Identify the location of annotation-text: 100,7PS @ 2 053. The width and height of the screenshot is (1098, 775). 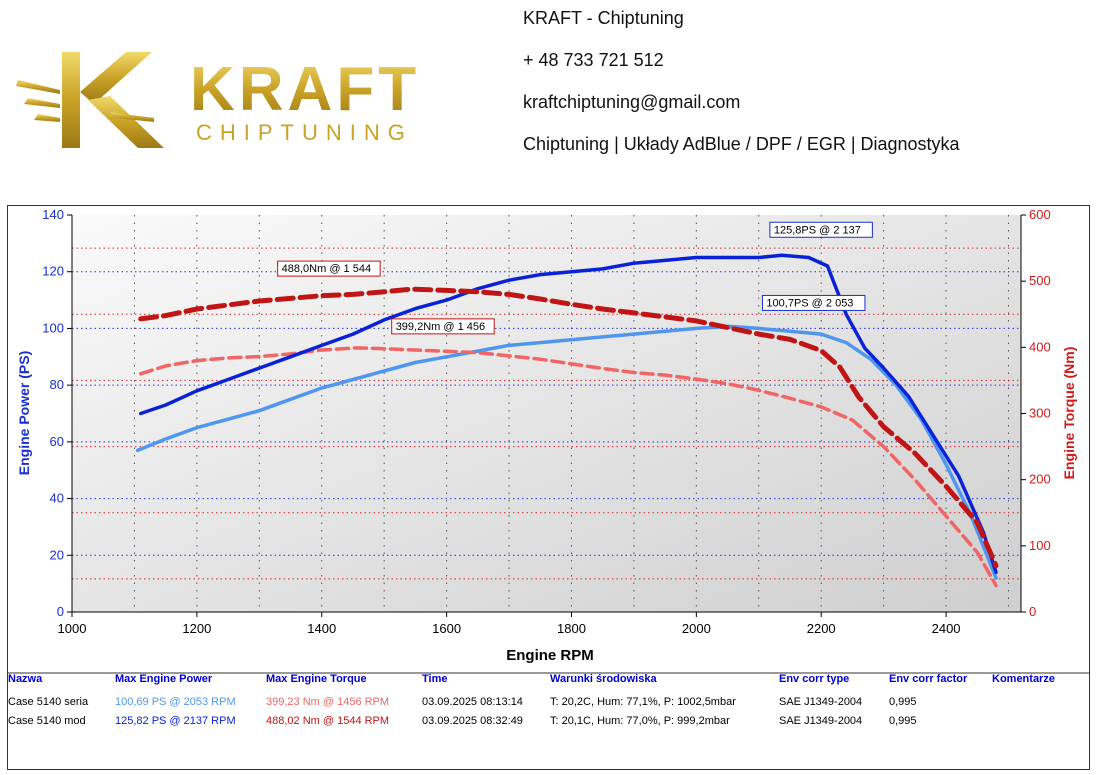
(809, 303).